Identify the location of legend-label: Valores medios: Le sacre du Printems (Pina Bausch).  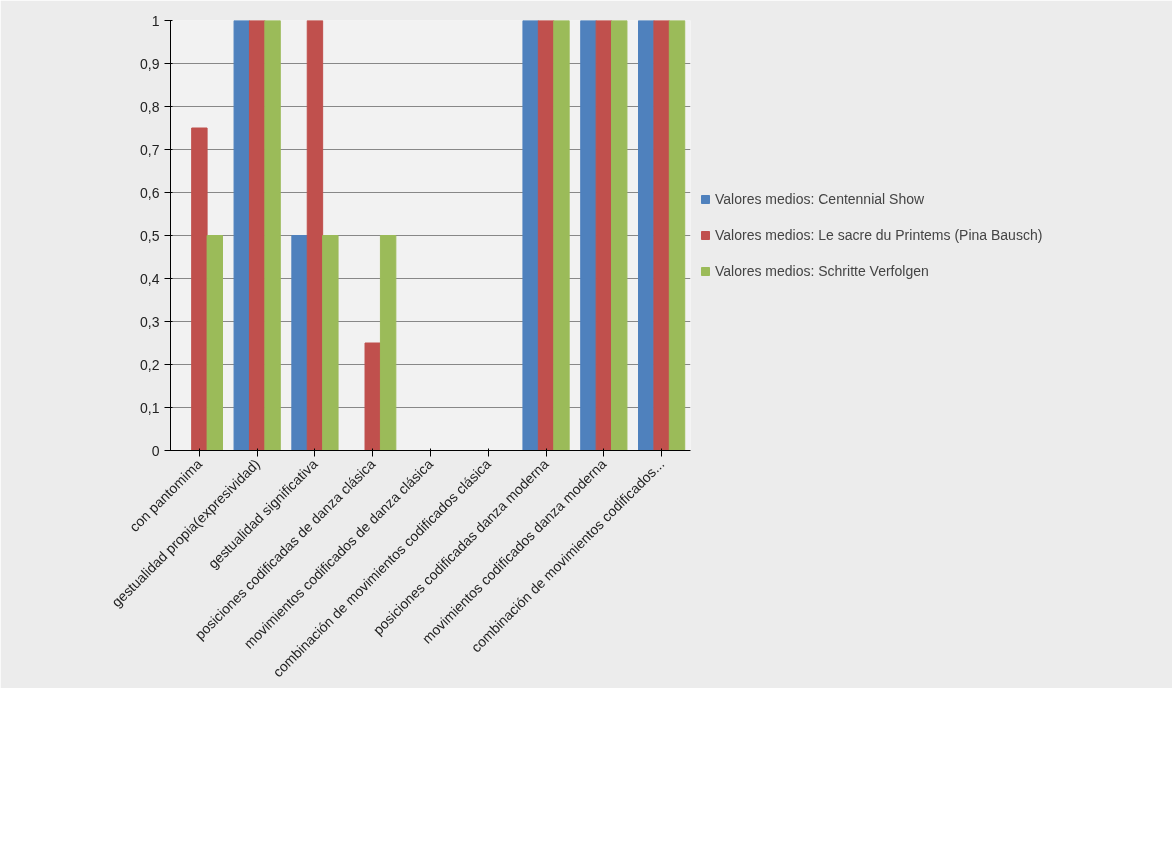
(879, 235).